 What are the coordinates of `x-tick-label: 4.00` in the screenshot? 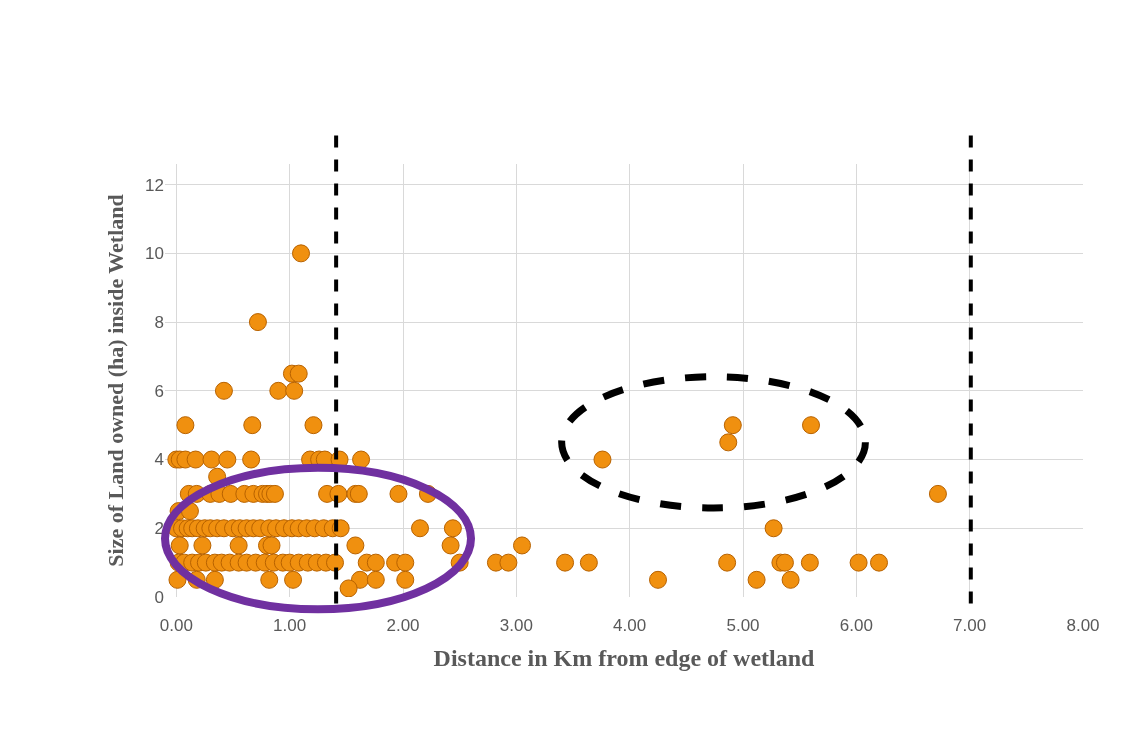 It's located at (630, 625).